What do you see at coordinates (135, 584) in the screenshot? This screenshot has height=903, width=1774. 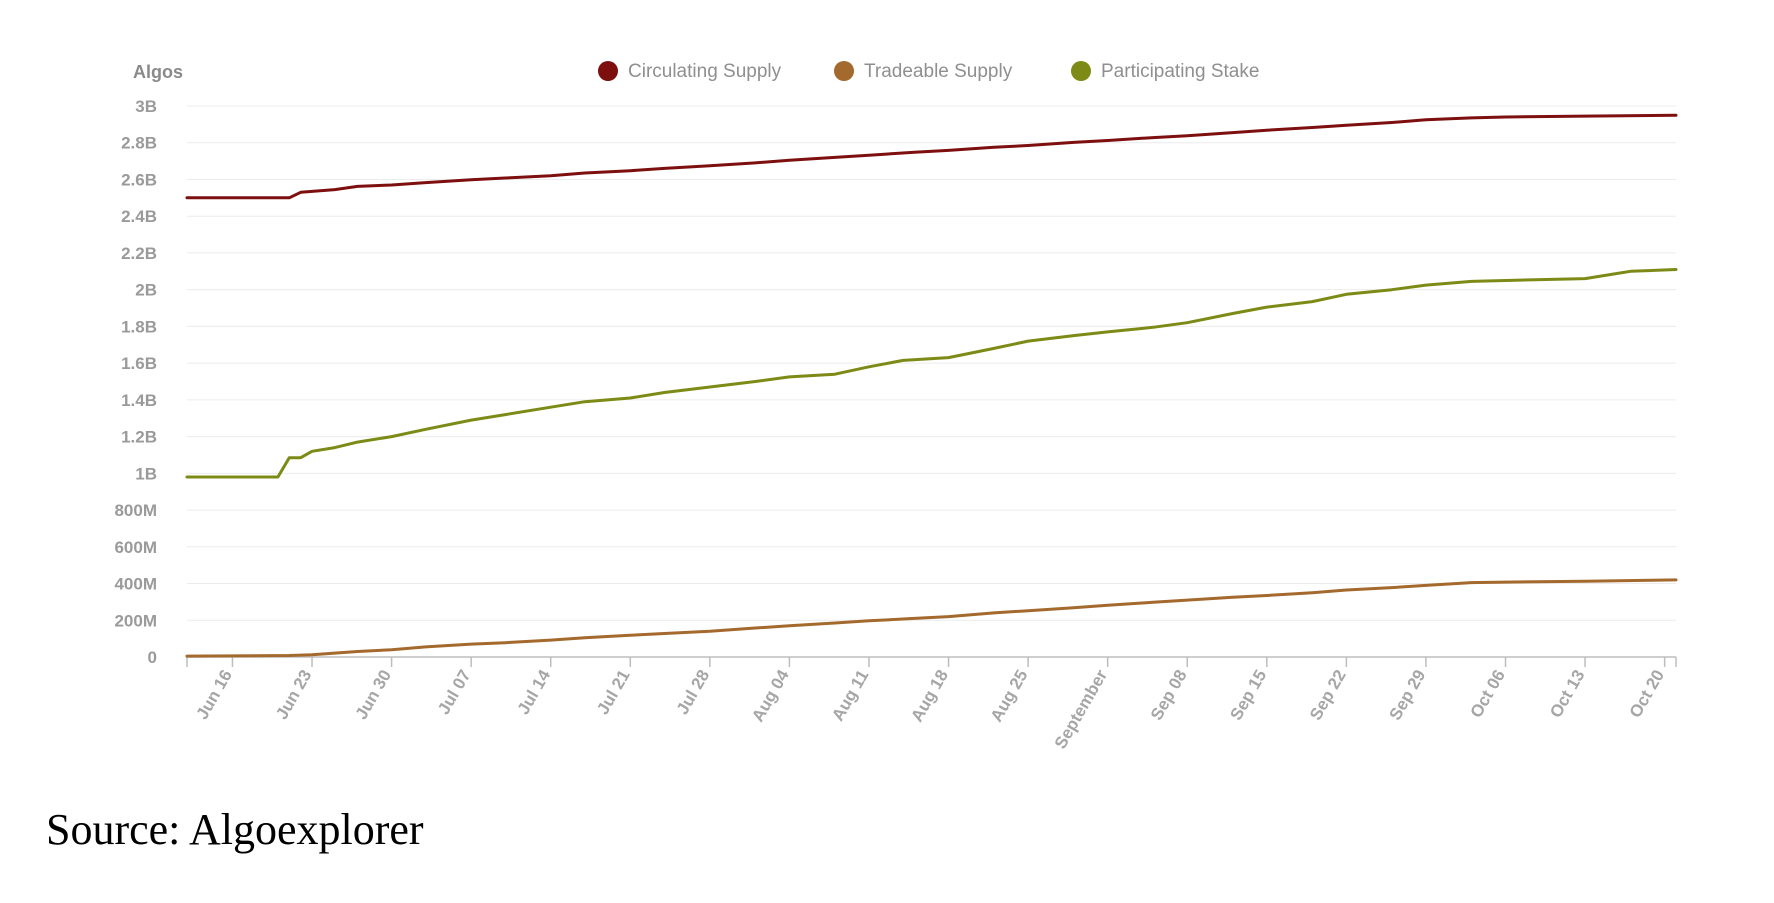 I see `y-tick-label: 400M` at bounding box center [135, 584].